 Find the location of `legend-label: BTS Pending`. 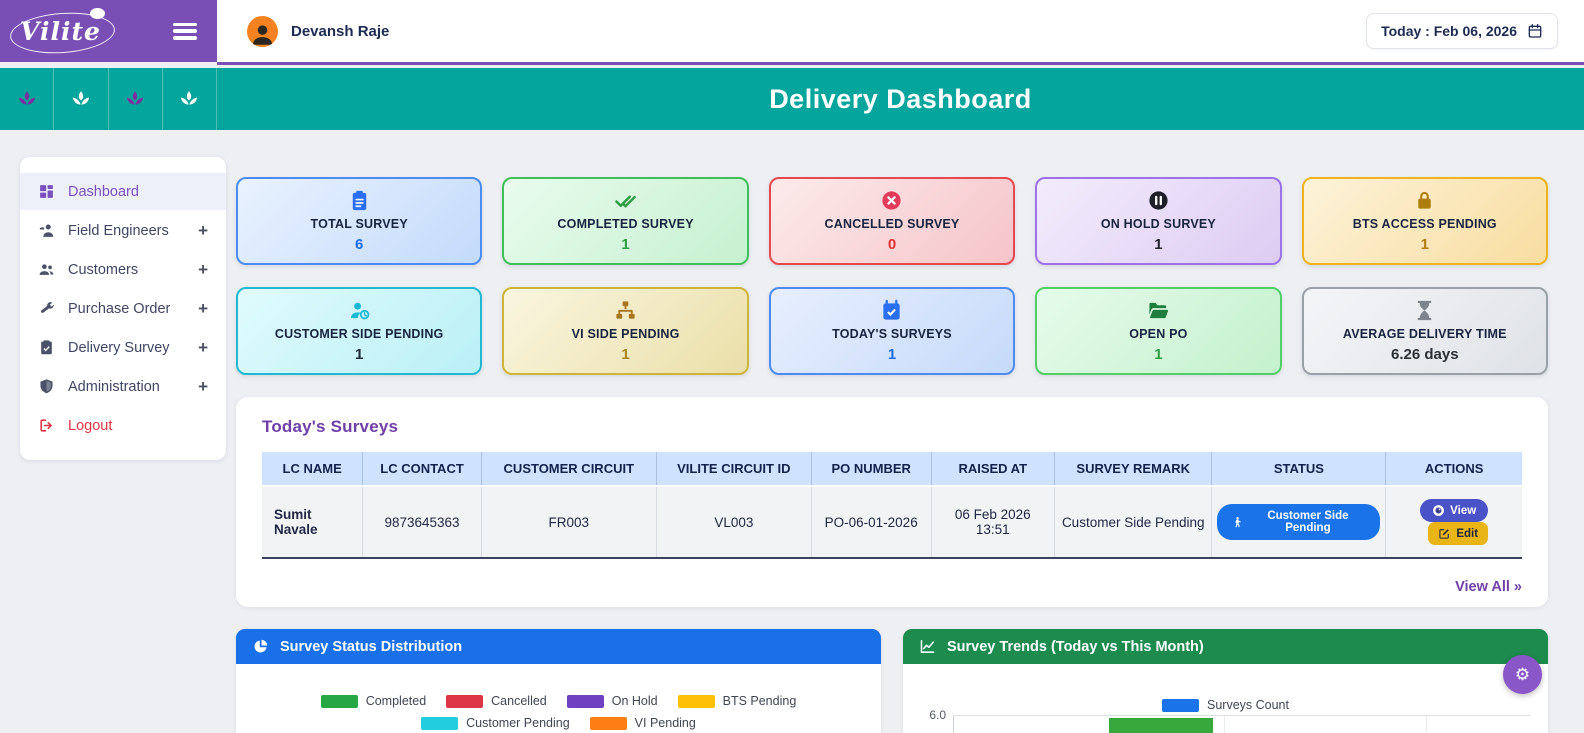

legend-label: BTS Pending is located at coordinates (759, 701).